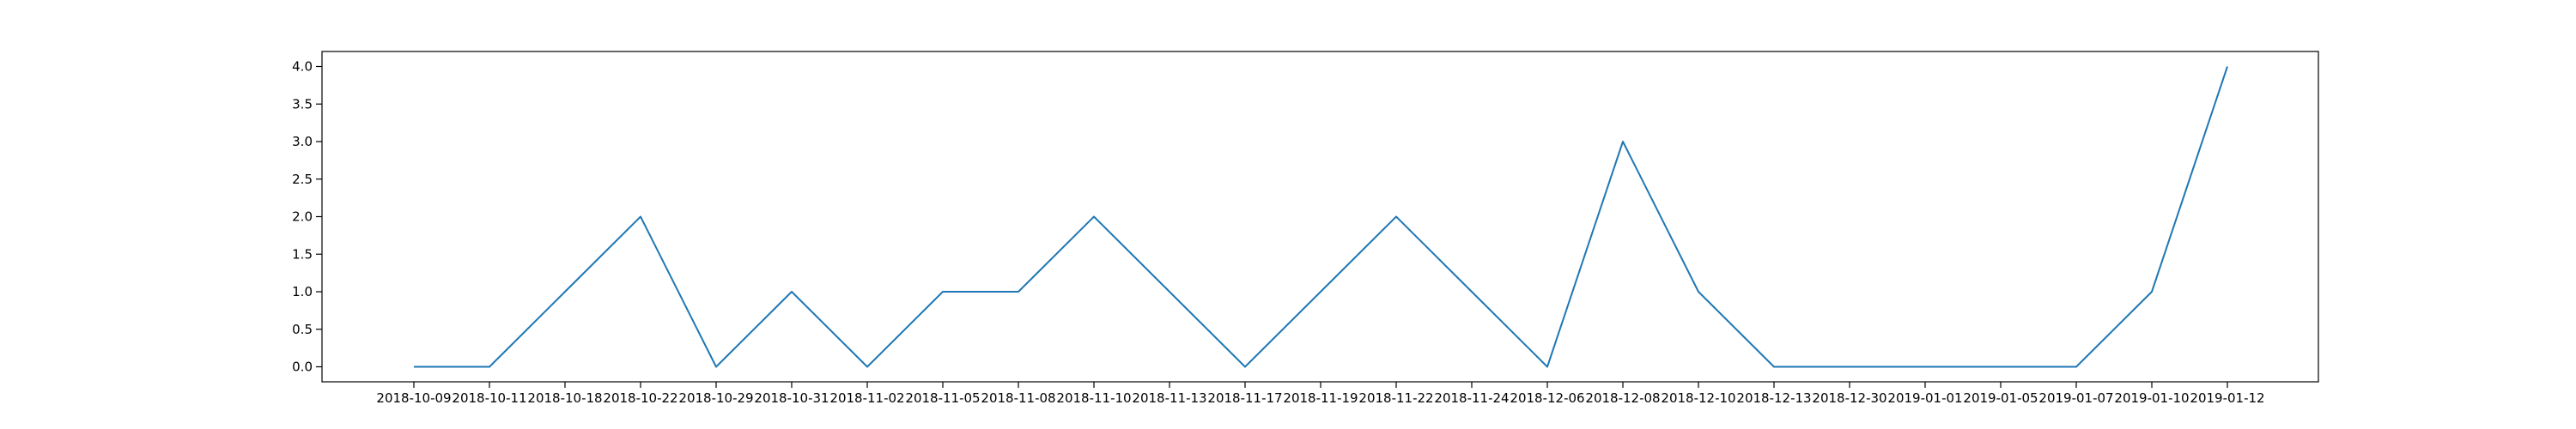 This screenshot has height=429, width=2576. I want to click on x-tick-label: 2018-11-17, so click(1244, 398).